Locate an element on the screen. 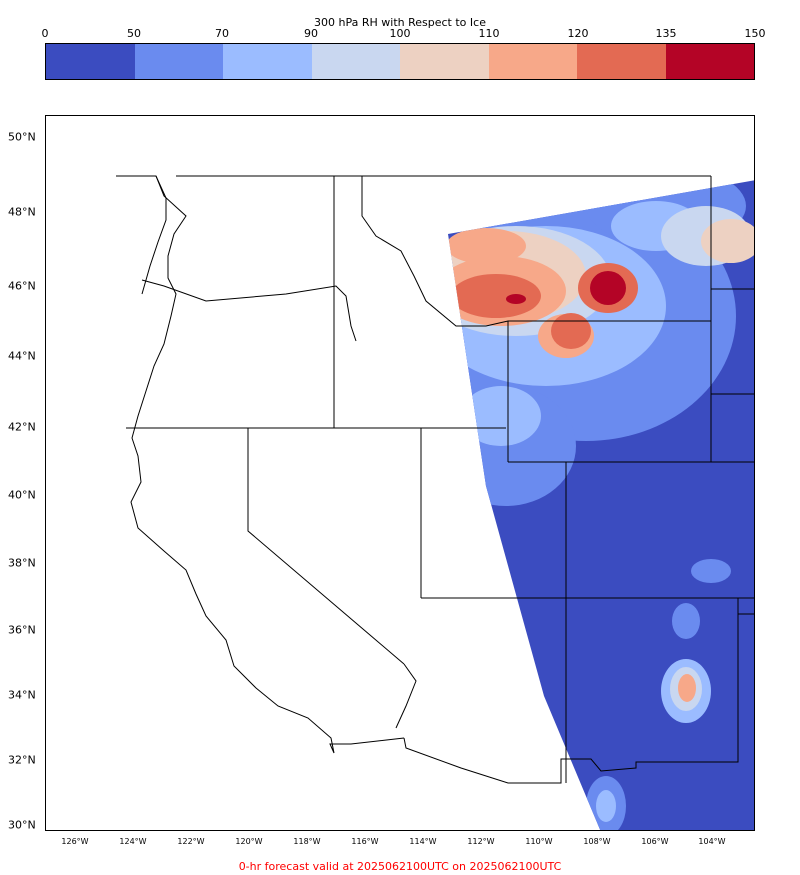  colorbar-tick: 110 is located at coordinates (489, 33).